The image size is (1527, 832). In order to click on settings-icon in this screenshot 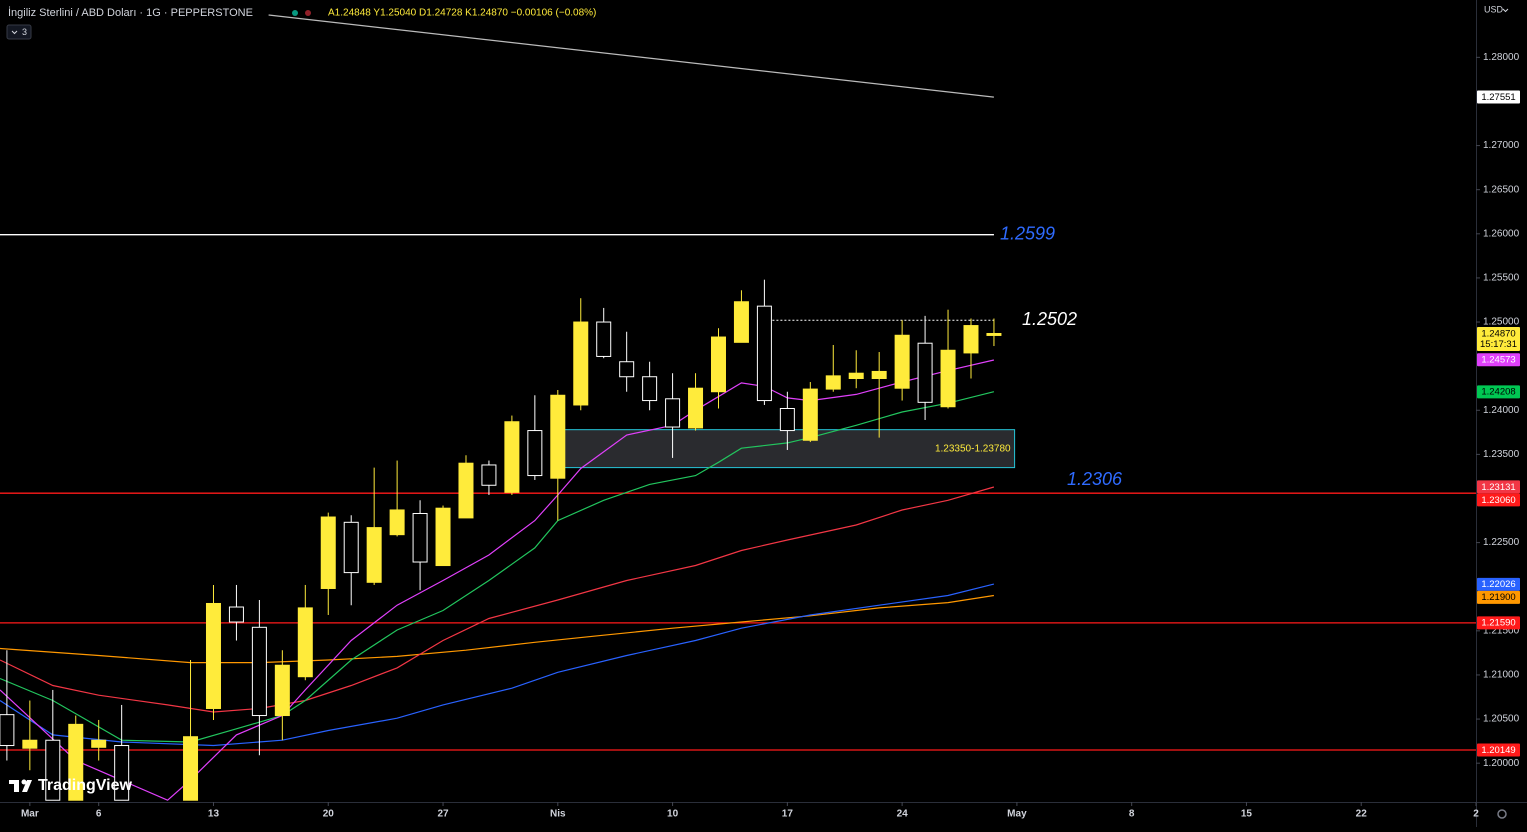, I will do `click(1502, 814)`.